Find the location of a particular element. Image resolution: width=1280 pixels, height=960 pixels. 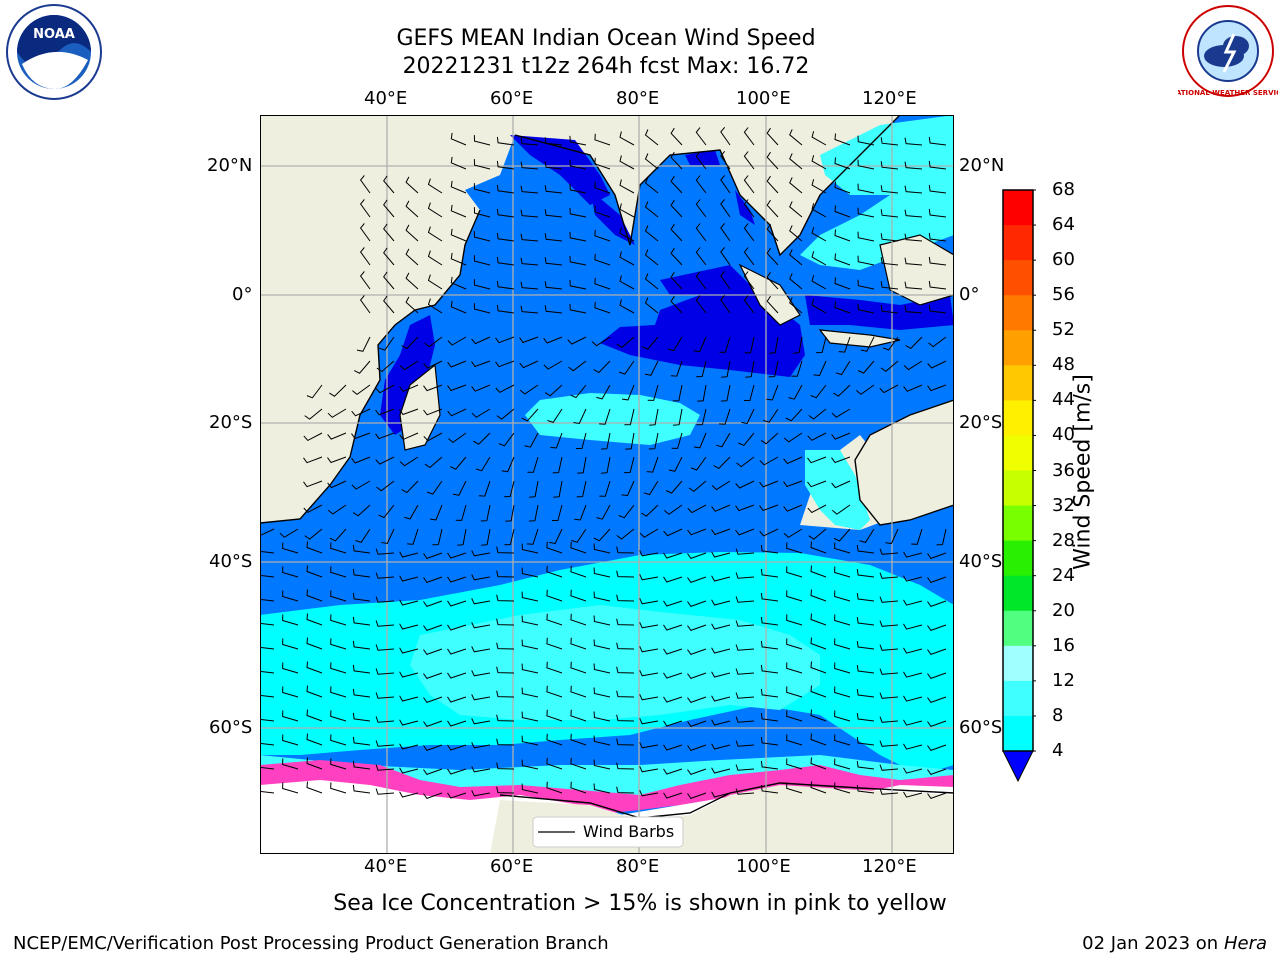

colorbar-tick-label: 48 is located at coordinates (1063, 365).